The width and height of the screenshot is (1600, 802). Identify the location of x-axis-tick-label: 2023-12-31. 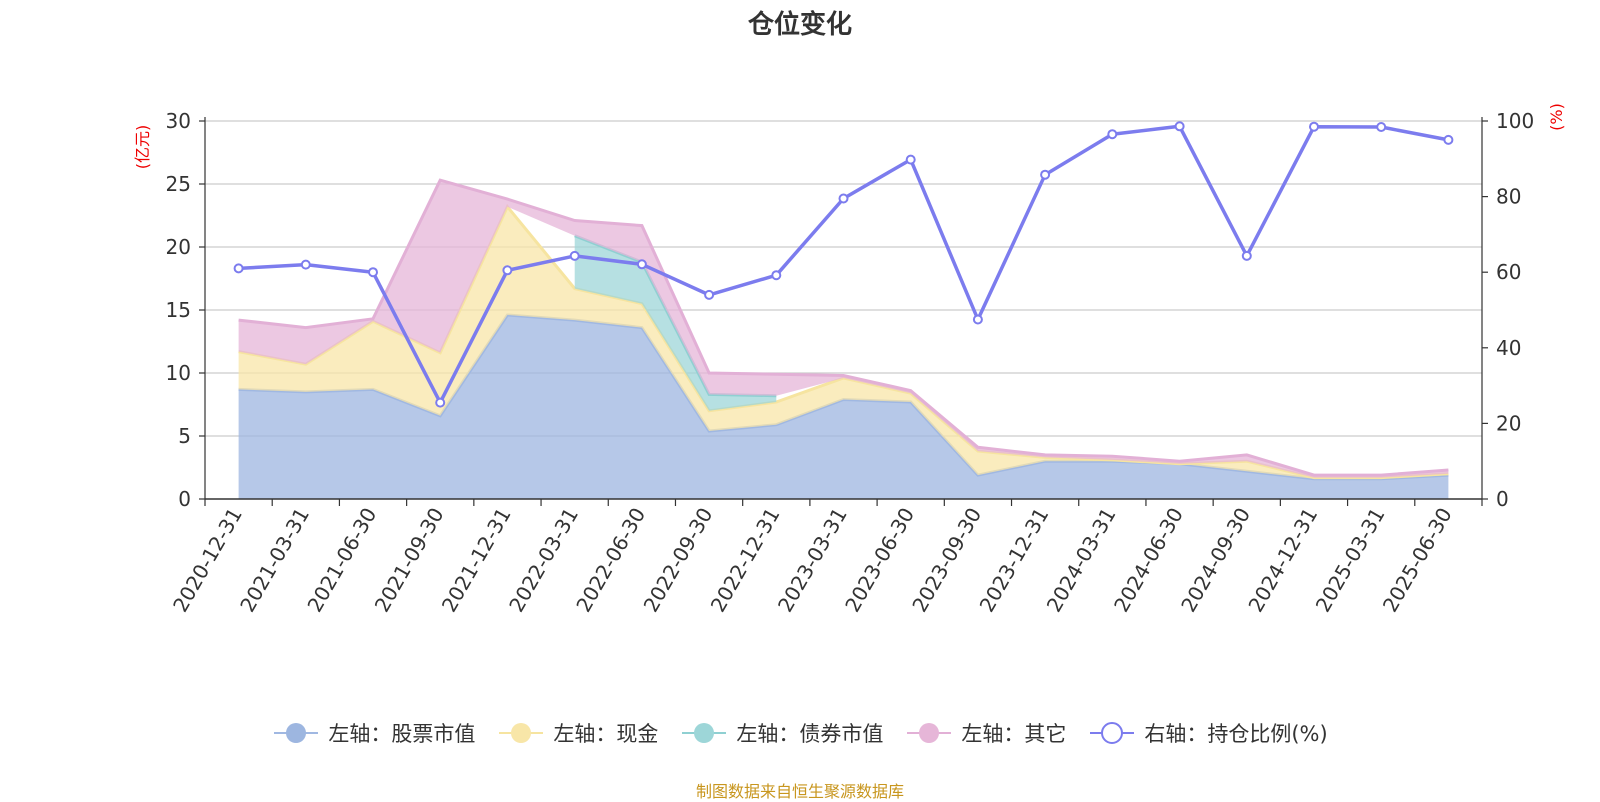
(1014, 560).